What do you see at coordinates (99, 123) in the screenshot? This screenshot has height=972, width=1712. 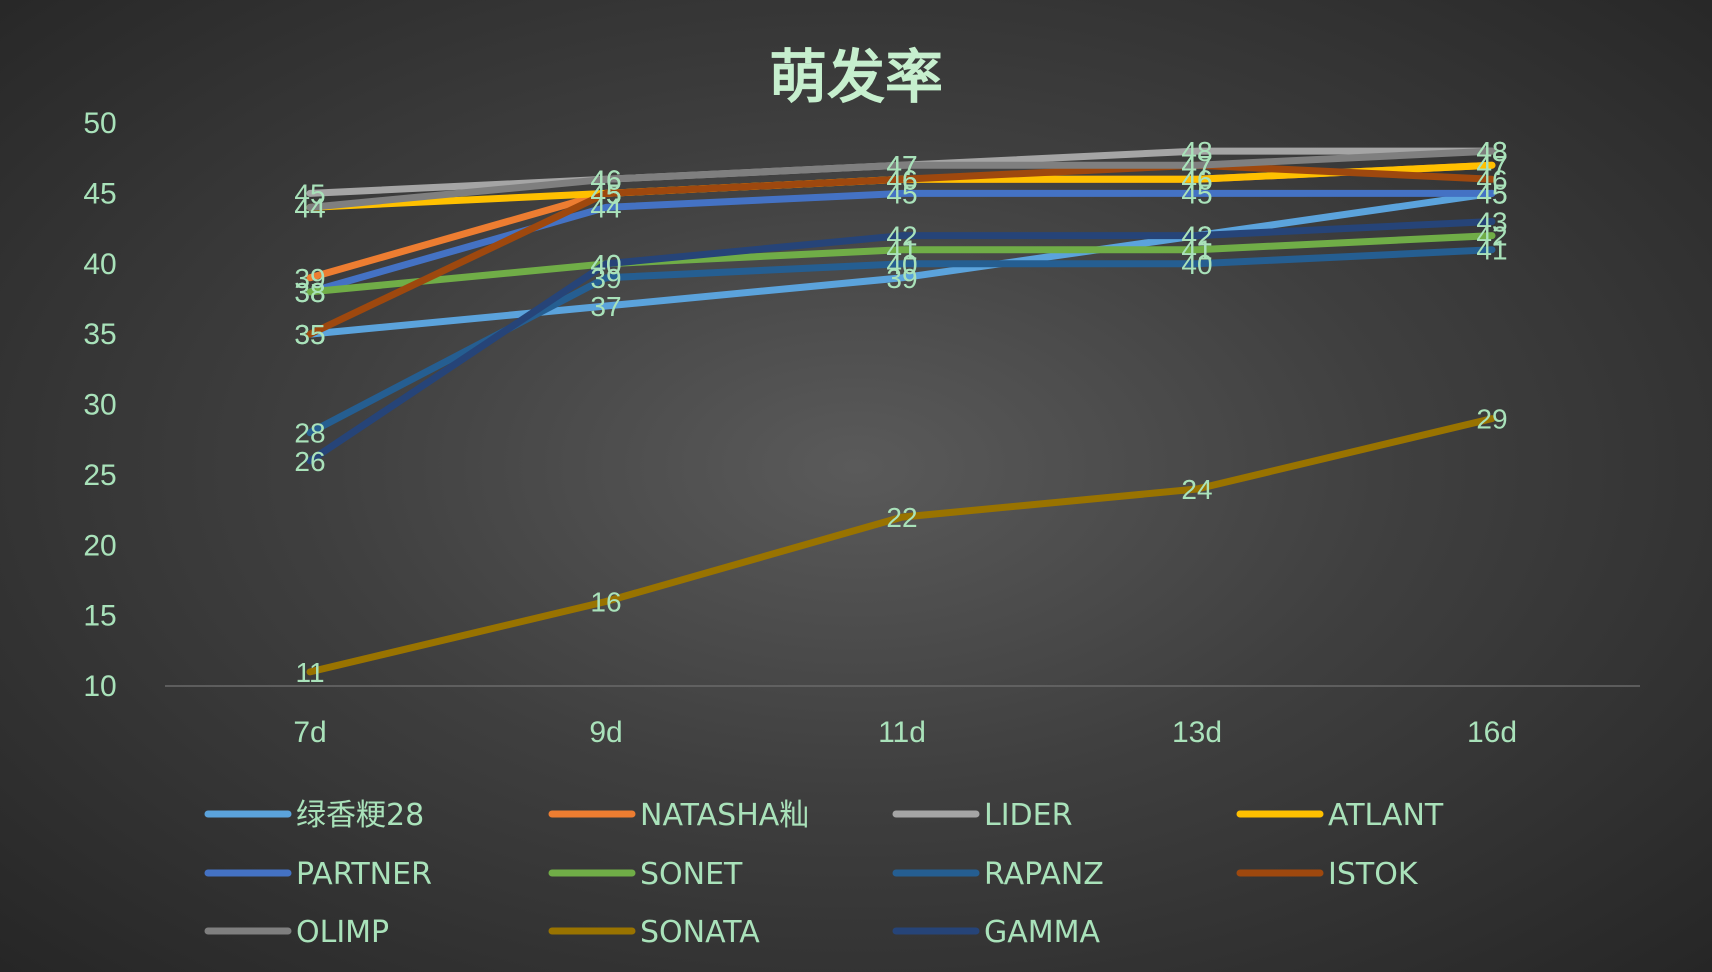 I see `y-tick-label: 50` at bounding box center [99, 123].